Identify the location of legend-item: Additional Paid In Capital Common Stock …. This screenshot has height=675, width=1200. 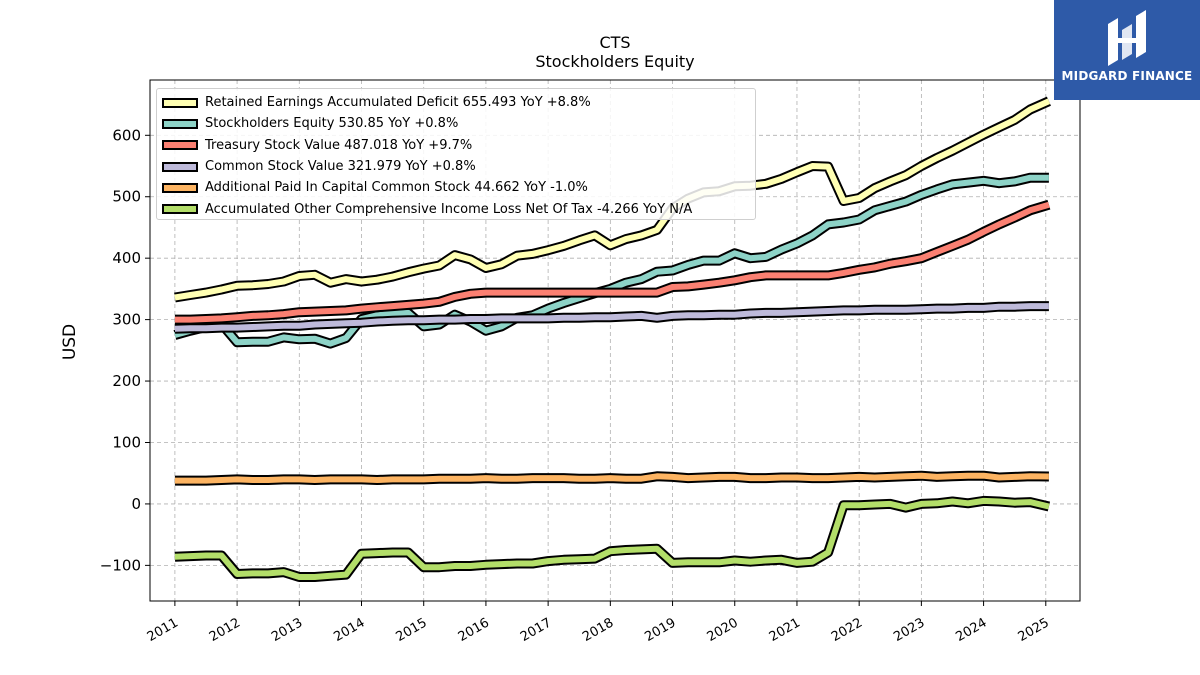
(457, 187).